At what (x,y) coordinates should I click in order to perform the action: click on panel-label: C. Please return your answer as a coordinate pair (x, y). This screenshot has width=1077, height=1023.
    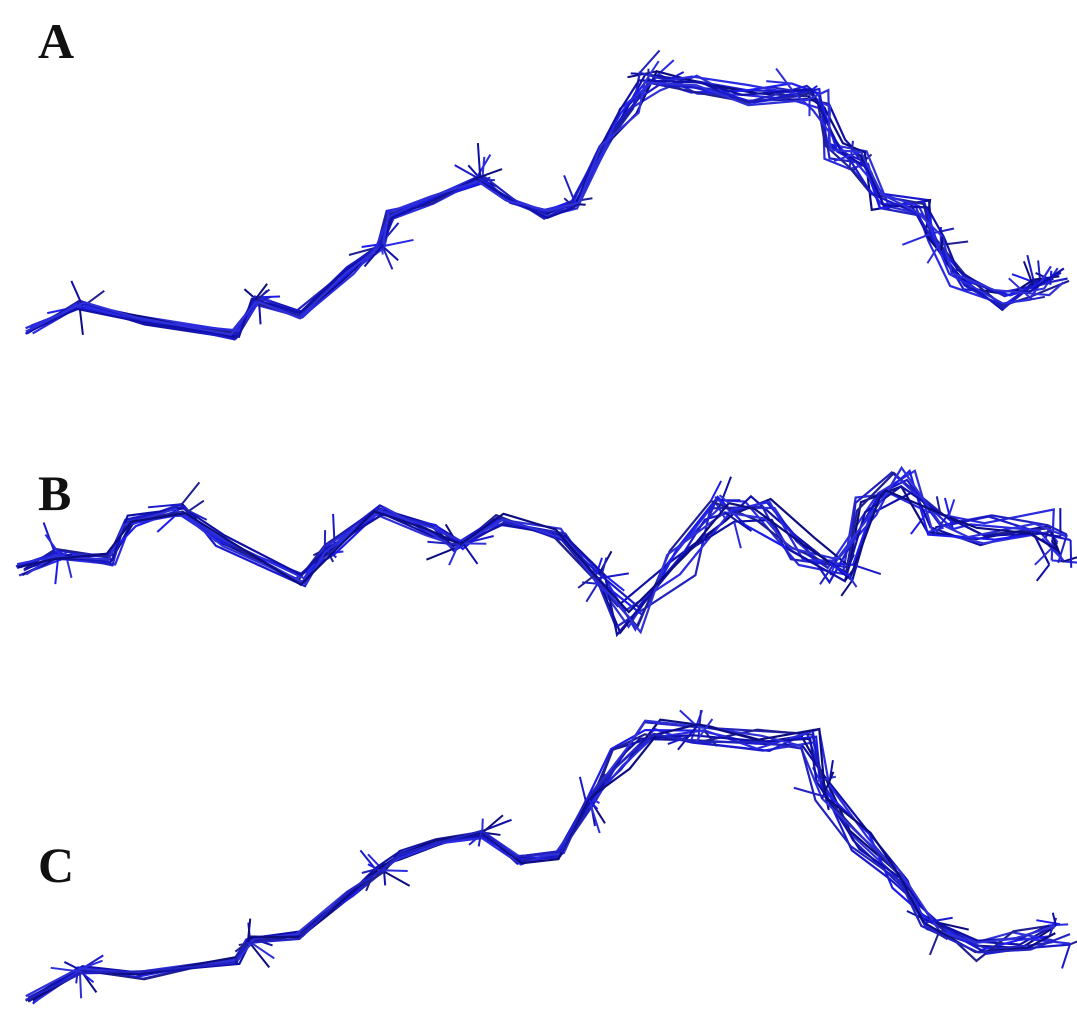
    Looking at the image, I should click on (56, 865).